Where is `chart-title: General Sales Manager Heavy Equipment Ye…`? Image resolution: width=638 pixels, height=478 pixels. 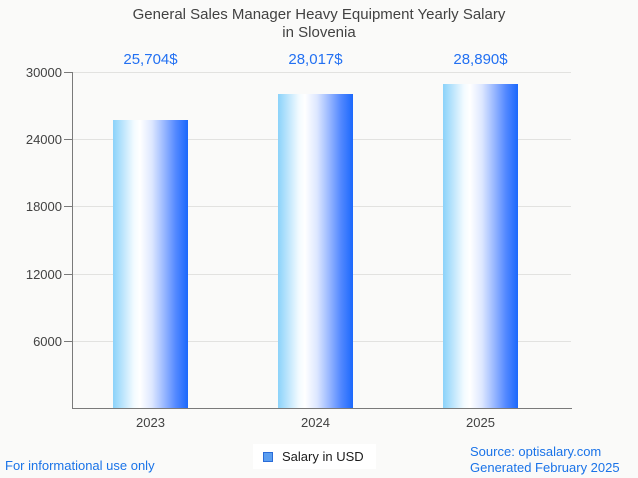 chart-title: General Sales Manager Heavy Equipment Ye… is located at coordinates (319, 24).